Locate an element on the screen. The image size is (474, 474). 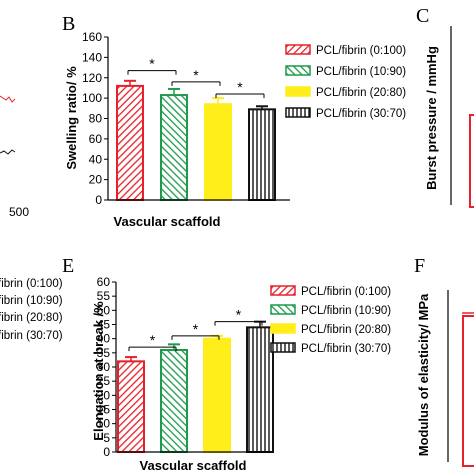
left-red-trace is located at coordinates (8, 99).